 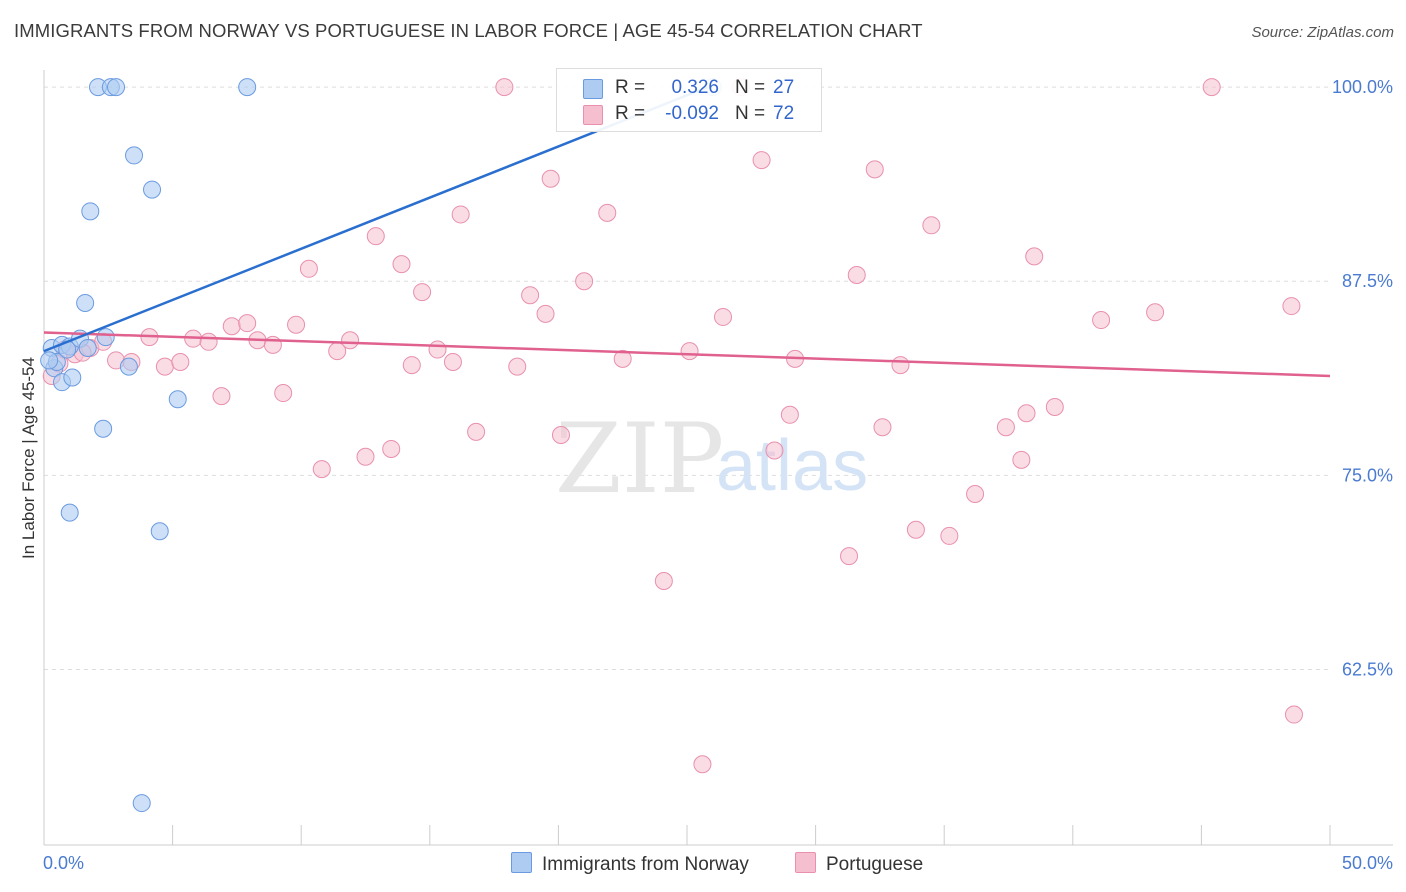 I want to click on watermark-zip: ZIP, so click(x=639, y=459).